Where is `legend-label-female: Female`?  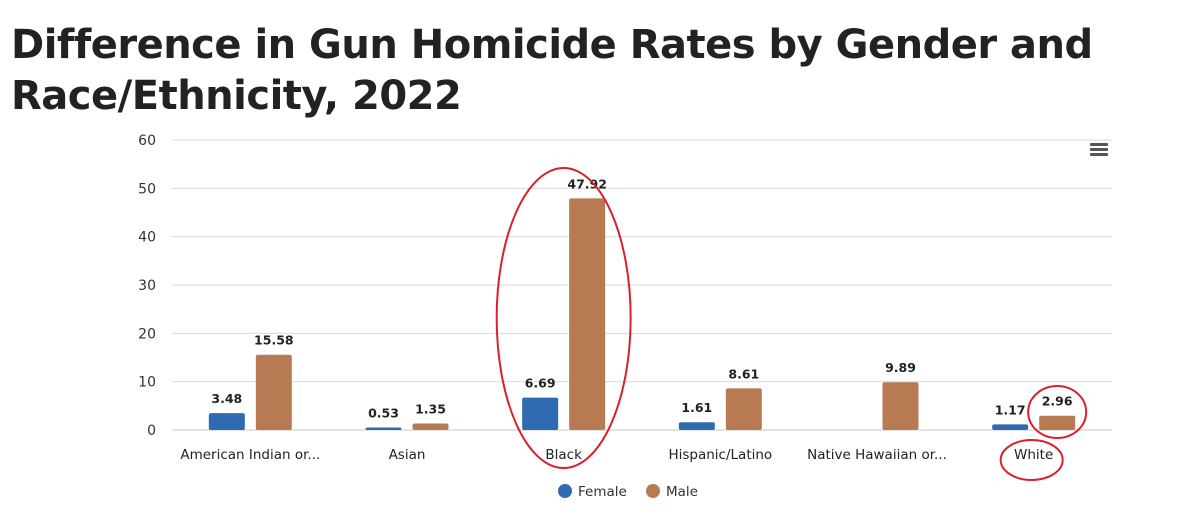
legend-label-female: Female is located at coordinates (602, 492).